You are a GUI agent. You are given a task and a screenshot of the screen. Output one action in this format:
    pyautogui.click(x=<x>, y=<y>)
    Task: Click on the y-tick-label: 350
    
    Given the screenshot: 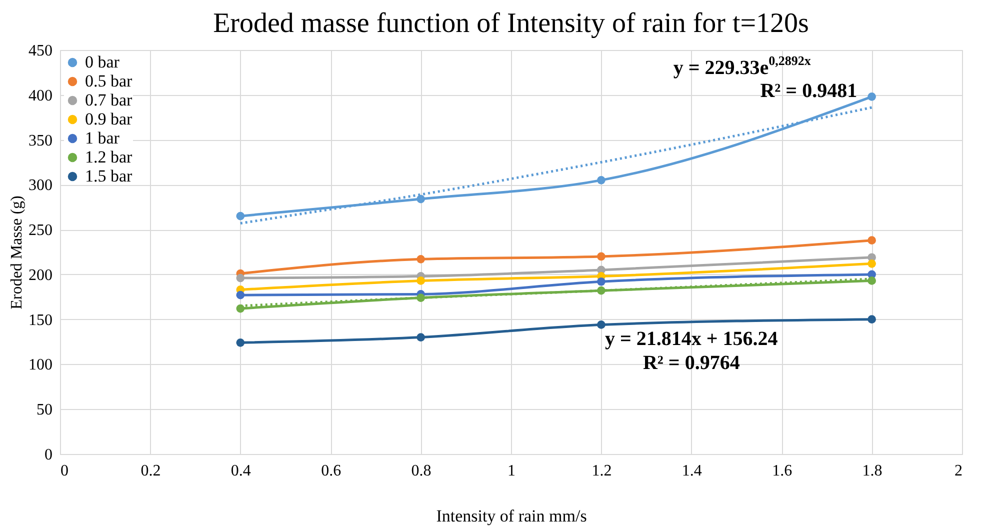 What is the action you would take?
    pyautogui.click(x=40, y=141)
    